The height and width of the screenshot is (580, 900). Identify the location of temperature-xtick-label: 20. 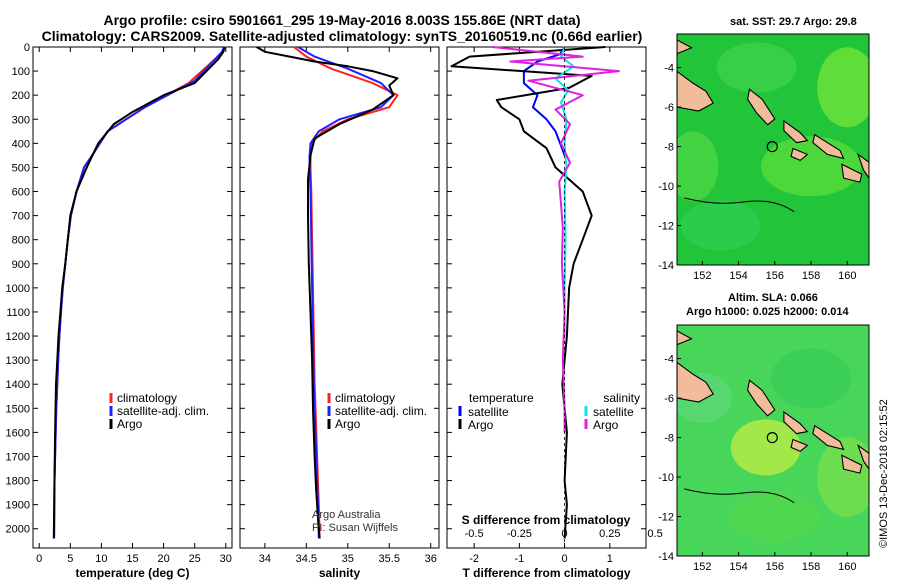
(163, 559).